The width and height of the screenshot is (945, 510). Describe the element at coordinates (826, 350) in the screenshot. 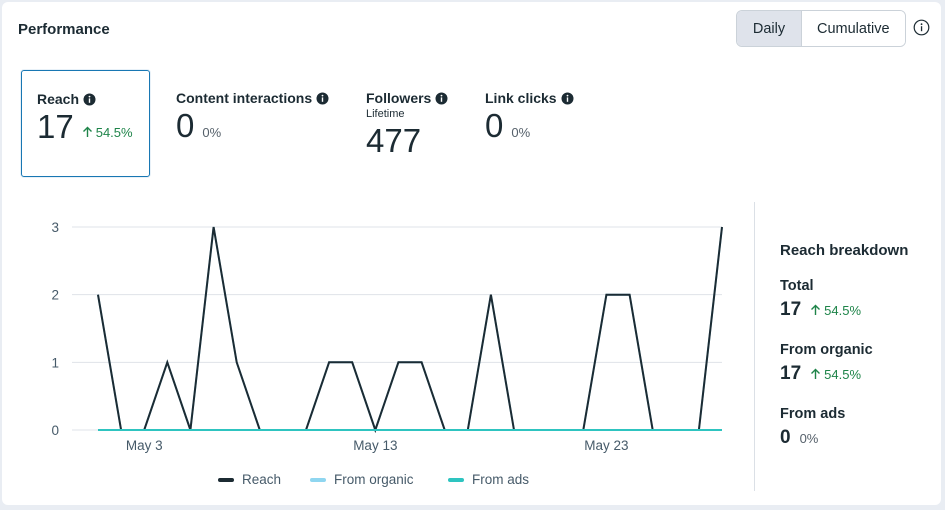

I see `breakdown-label: From organic` at that location.